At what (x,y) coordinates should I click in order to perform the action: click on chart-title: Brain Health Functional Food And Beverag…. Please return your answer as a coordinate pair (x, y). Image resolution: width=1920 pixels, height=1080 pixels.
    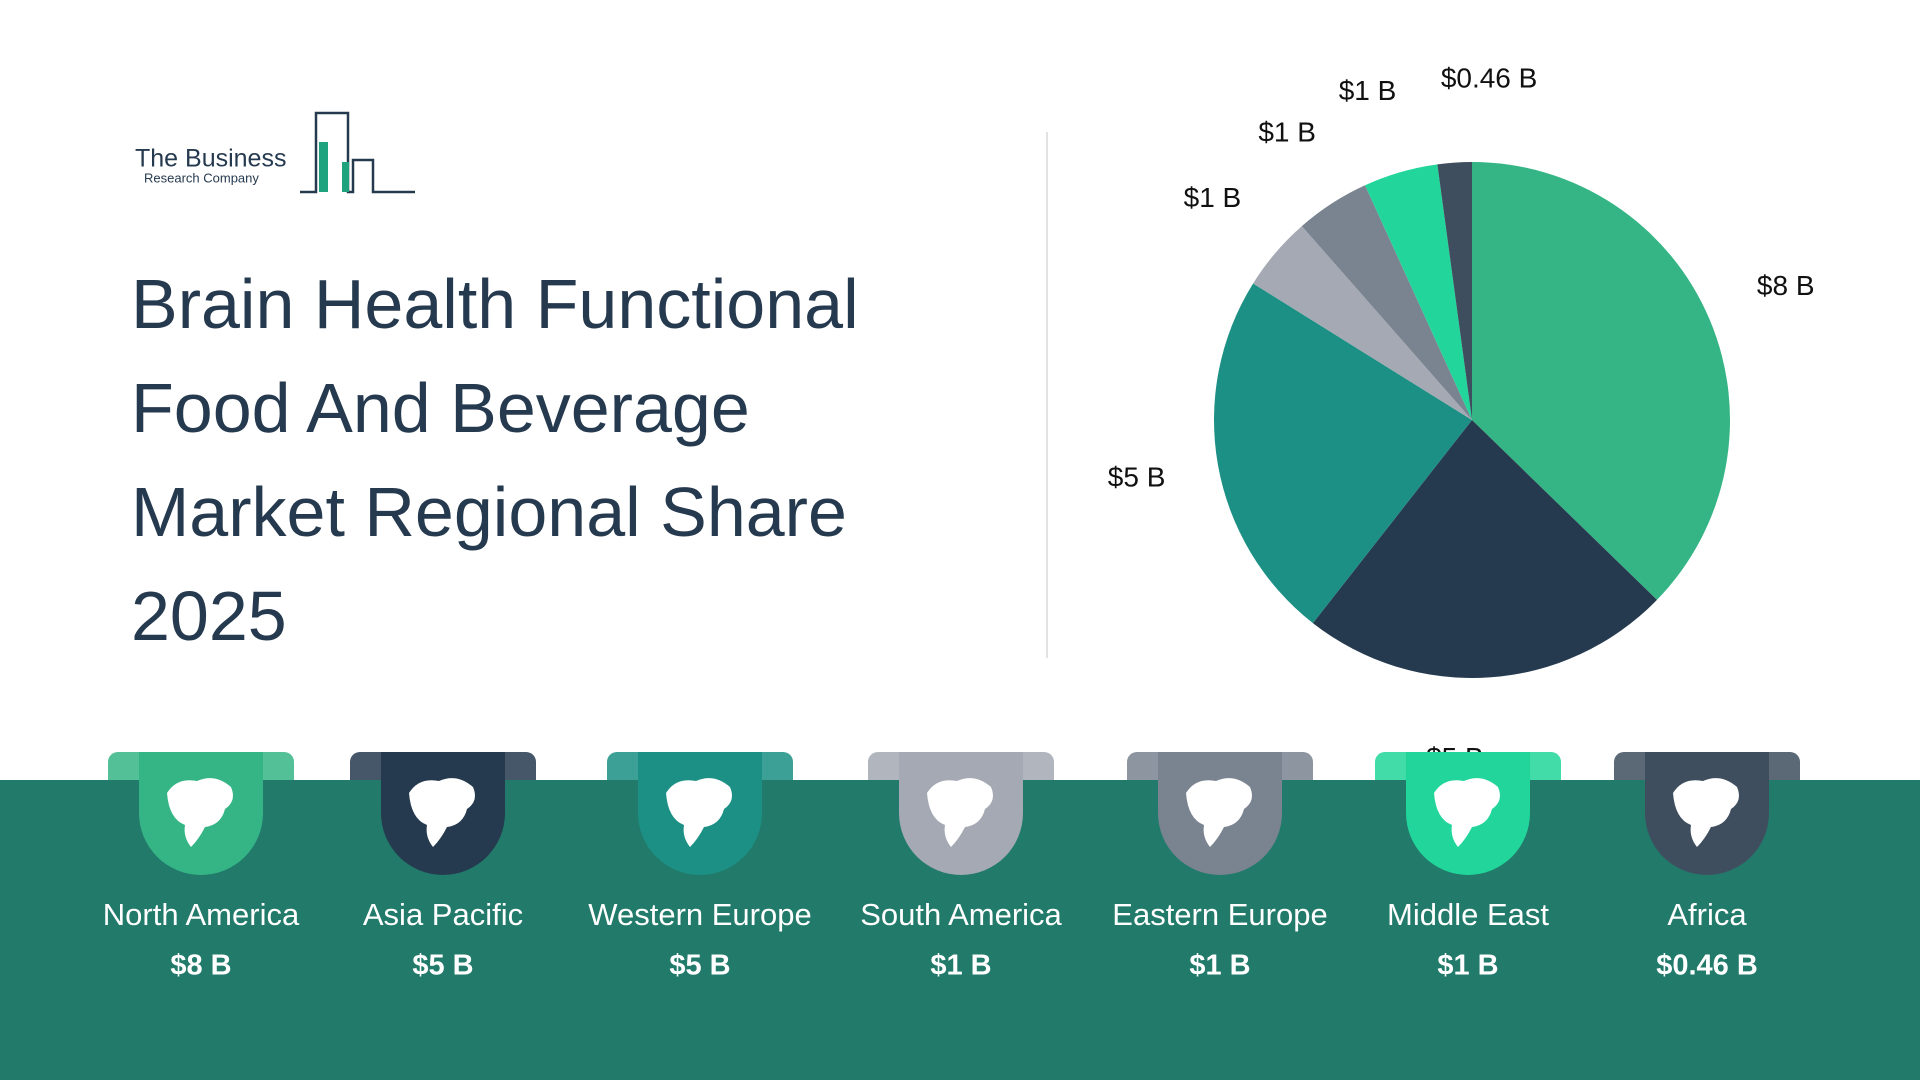
    Looking at the image, I should click on (495, 460).